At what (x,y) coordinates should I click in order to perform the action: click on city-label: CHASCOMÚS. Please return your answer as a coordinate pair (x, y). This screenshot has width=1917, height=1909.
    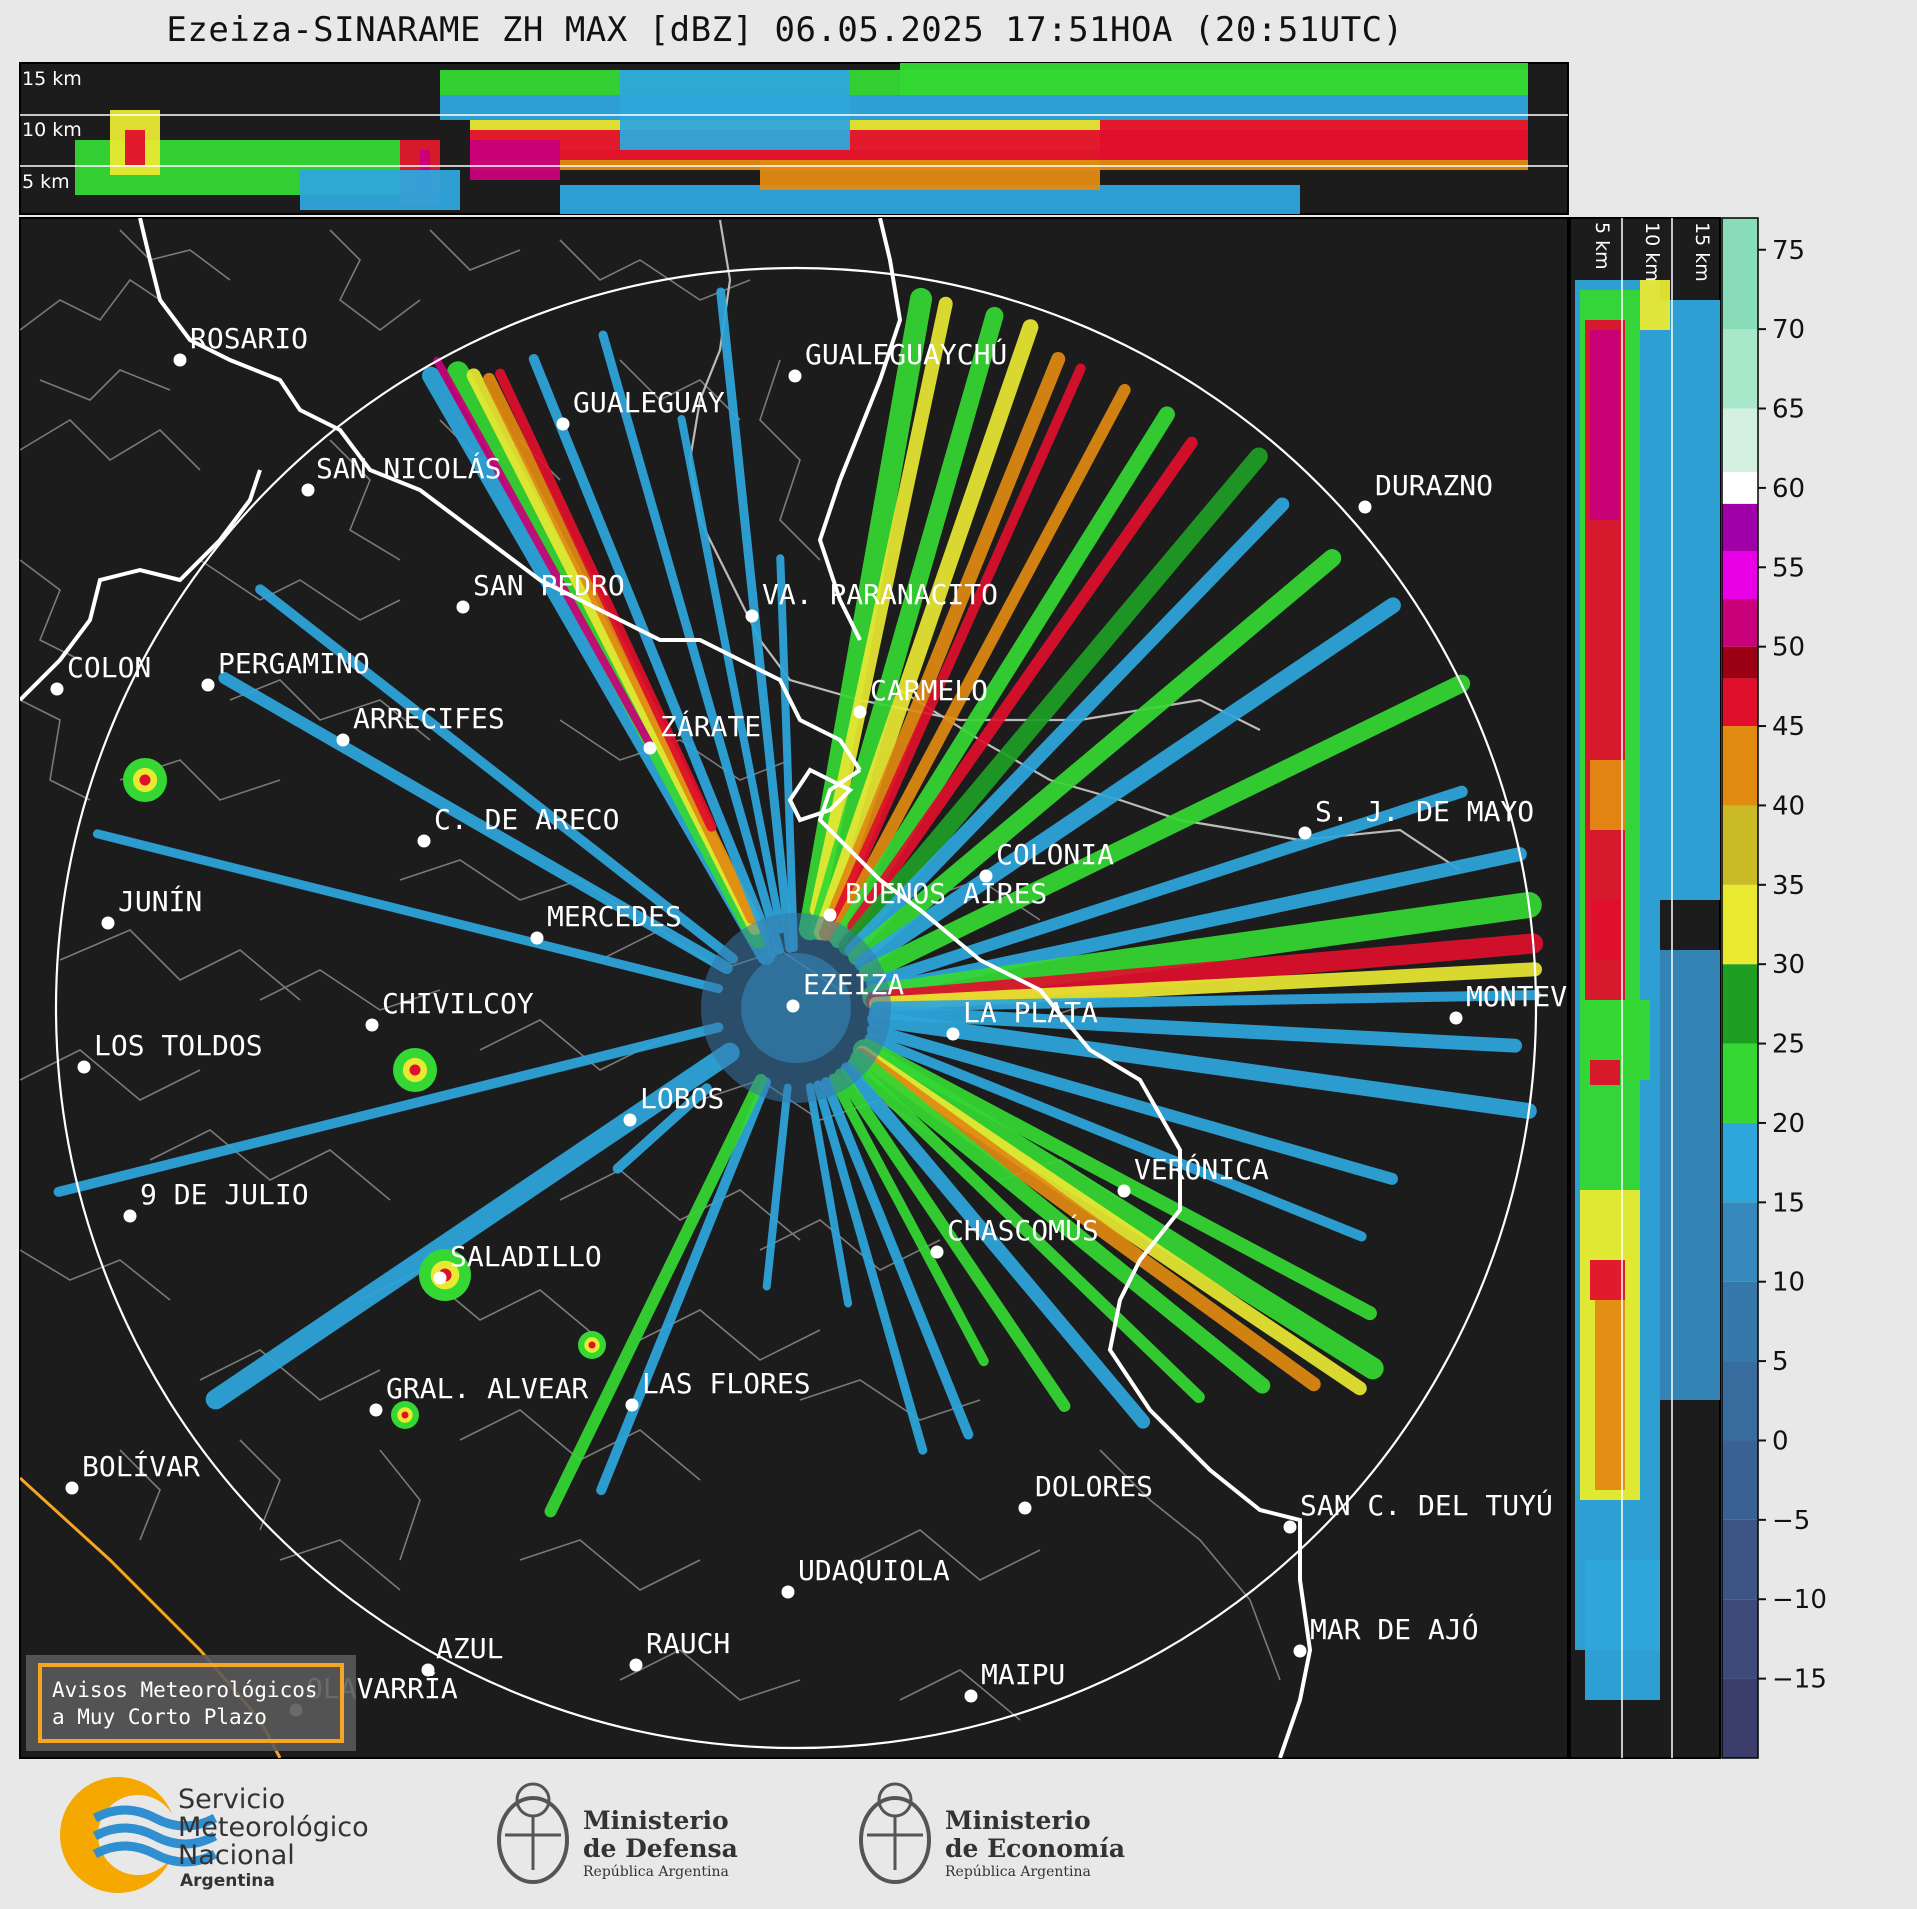
    Looking at the image, I should click on (1023, 1230).